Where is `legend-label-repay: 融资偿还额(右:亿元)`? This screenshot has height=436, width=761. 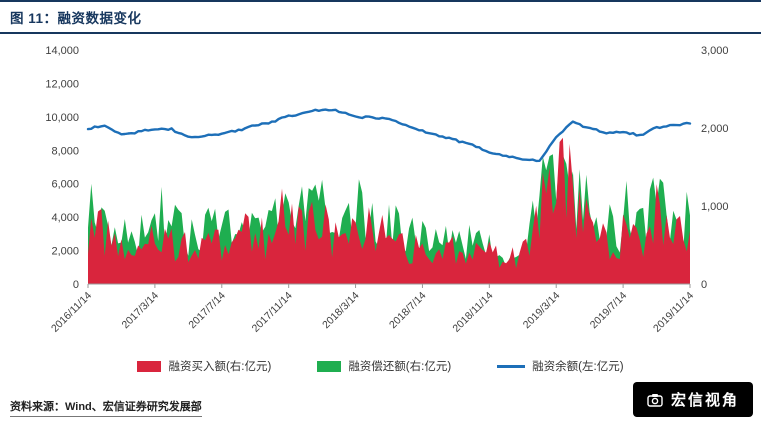
legend-label-repay: 融资偿还额(右:亿元) is located at coordinates (400, 367).